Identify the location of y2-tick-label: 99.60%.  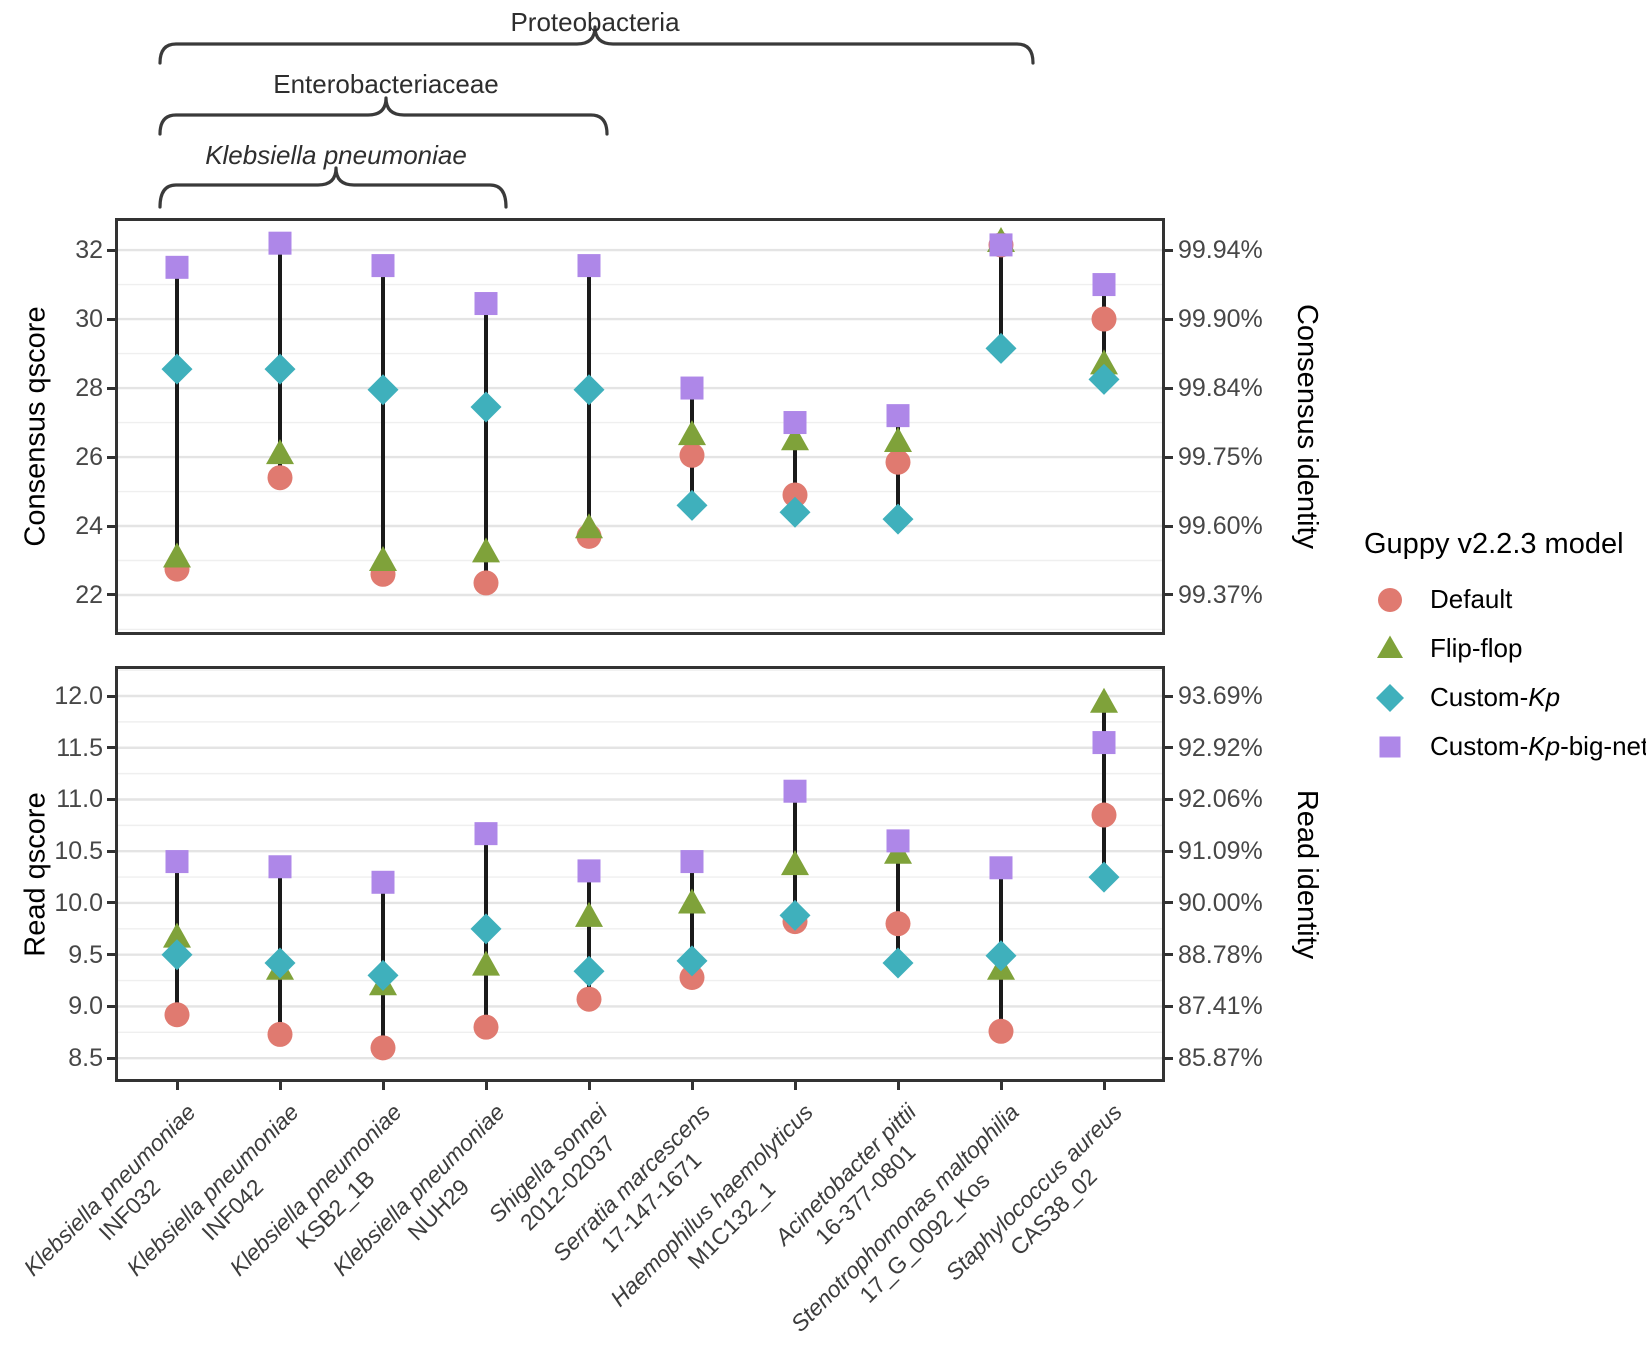
(1220, 526).